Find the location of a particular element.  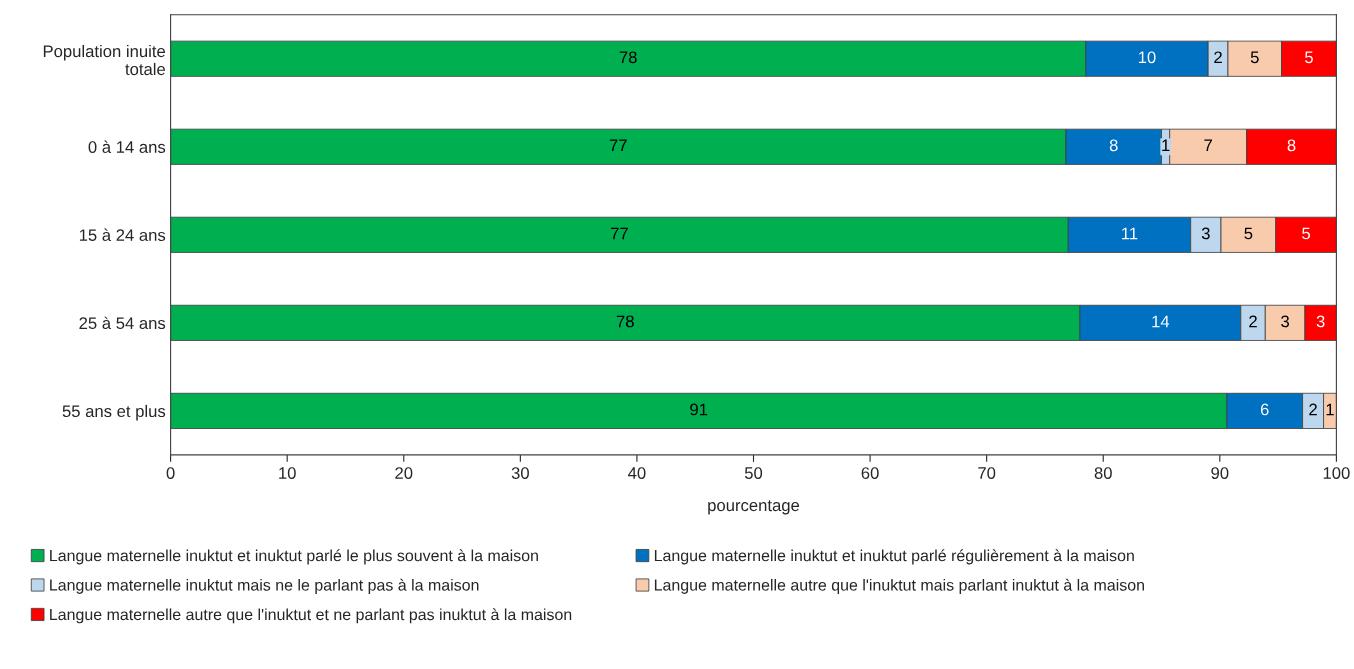

data-label: 91 is located at coordinates (699, 409).